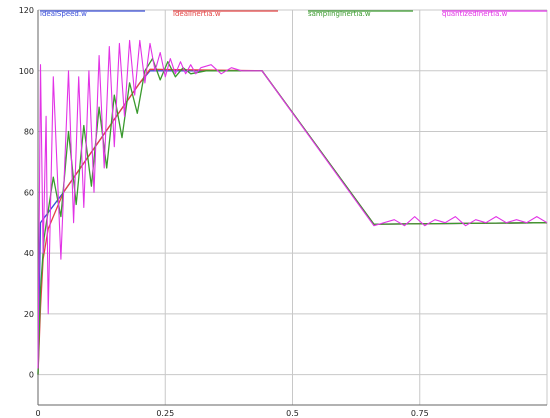 The width and height of the screenshot is (550, 418). What do you see at coordinates (165, 413) in the screenshot?
I see `x-tick-label: 0.25` at bounding box center [165, 413].